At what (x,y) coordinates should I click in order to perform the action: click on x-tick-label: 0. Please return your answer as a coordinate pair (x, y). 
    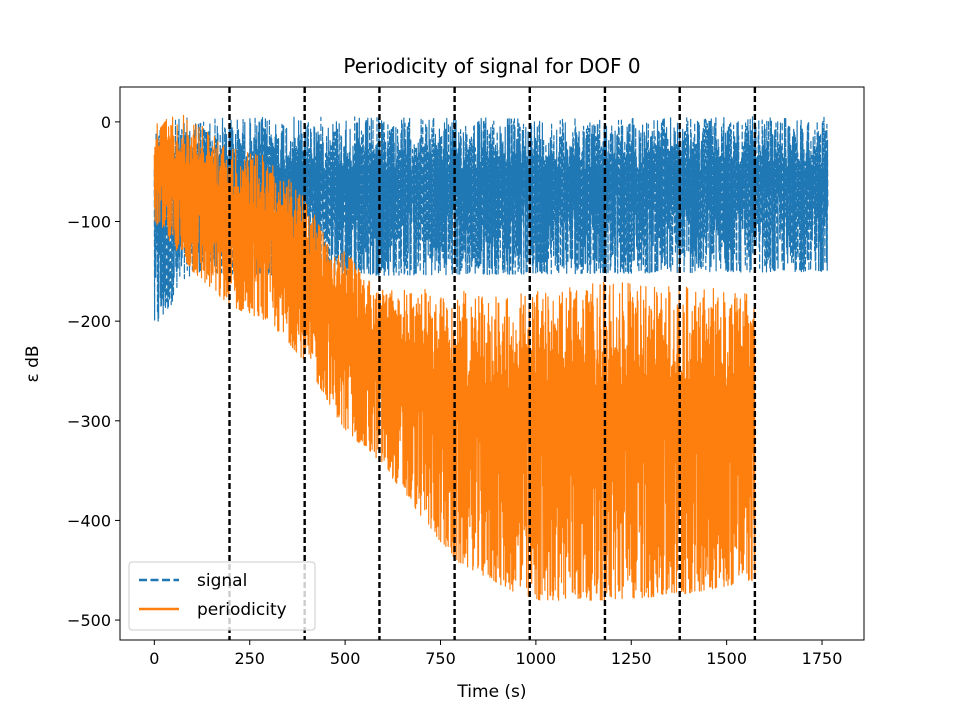
    Looking at the image, I should click on (154, 658).